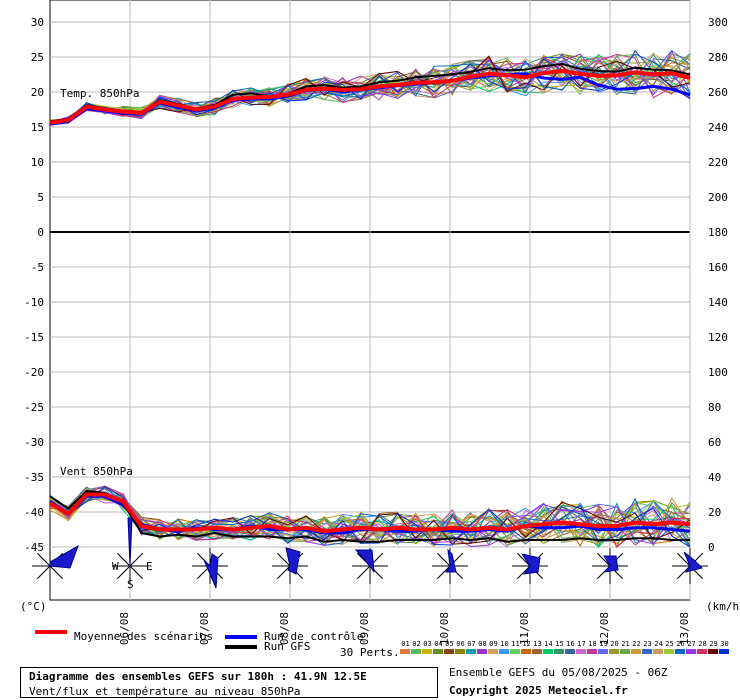 The height and width of the screenshot is (700, 740). I want to click on ensemble-run-label: Ensemble GEFS du 05/08/2025 - 06Z, so click(558, 672).